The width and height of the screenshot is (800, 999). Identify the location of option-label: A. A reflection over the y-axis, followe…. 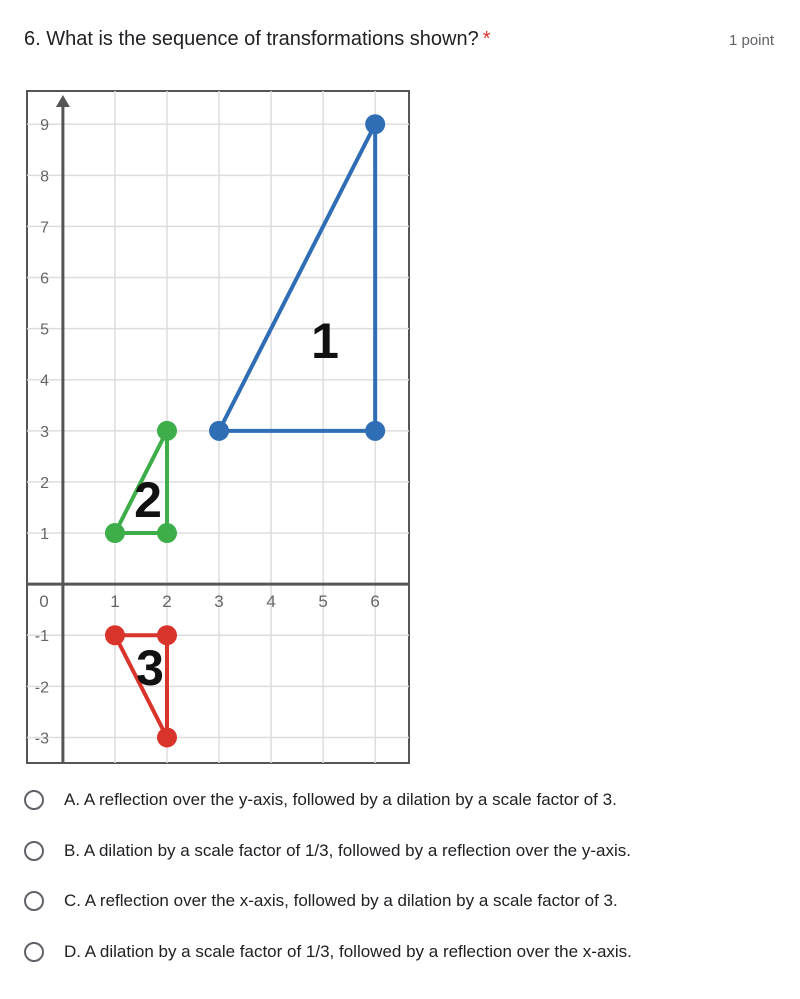
(340, 799).